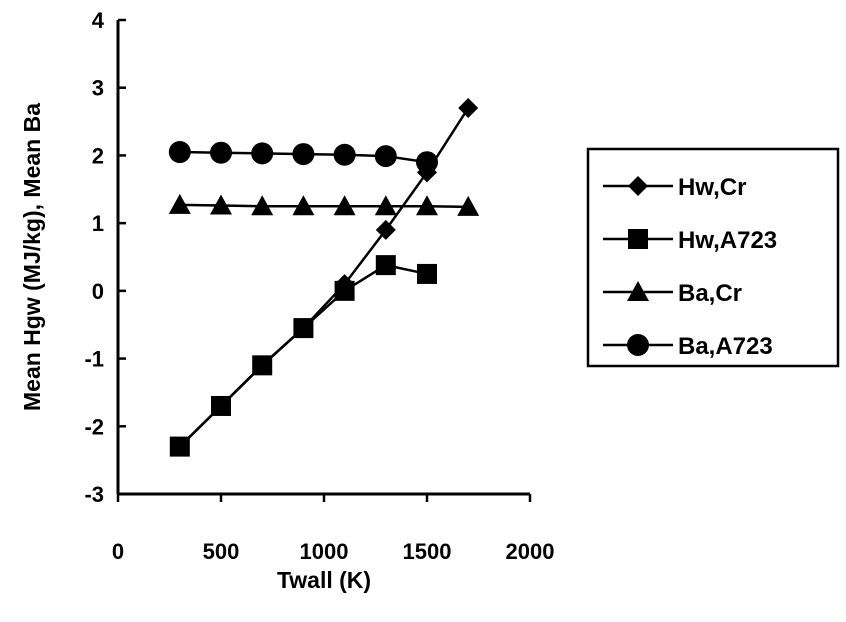  What do you see at coordinates (333, 529) in the screenshot?
I see `x-ticks: 0 500 1000 1500 2000` at bounding box center [333, 529].